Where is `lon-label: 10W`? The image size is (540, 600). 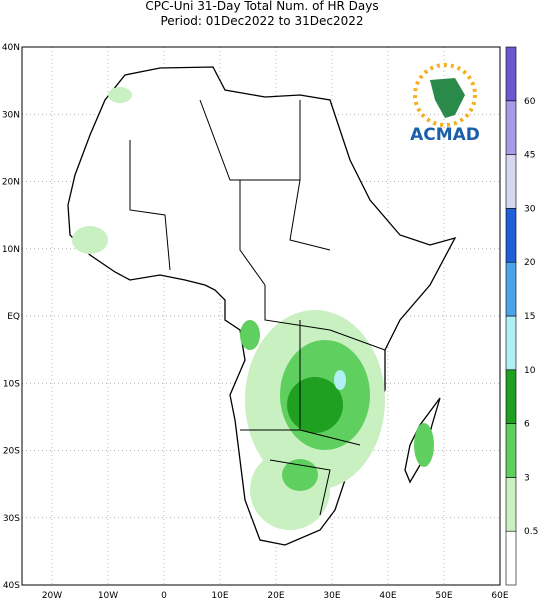
lon-label: 10W is located at coordinates (108, 595).